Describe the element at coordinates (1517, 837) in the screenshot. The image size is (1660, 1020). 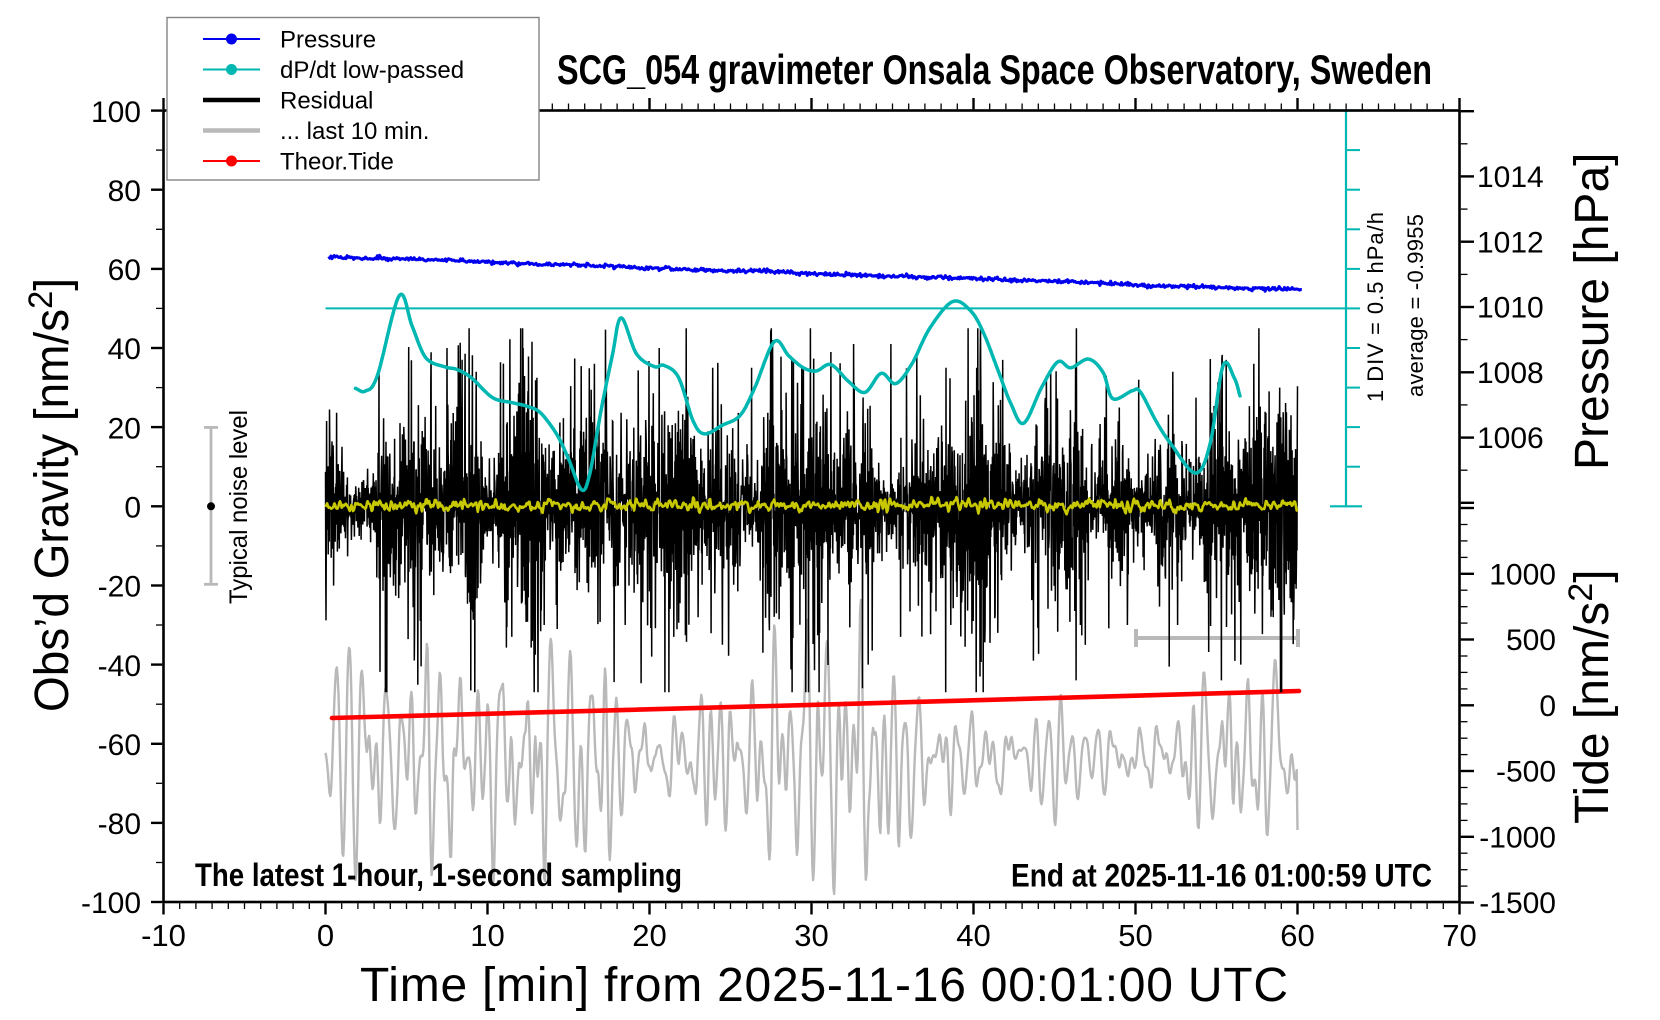
I see `svg-text: -1000` at that location.